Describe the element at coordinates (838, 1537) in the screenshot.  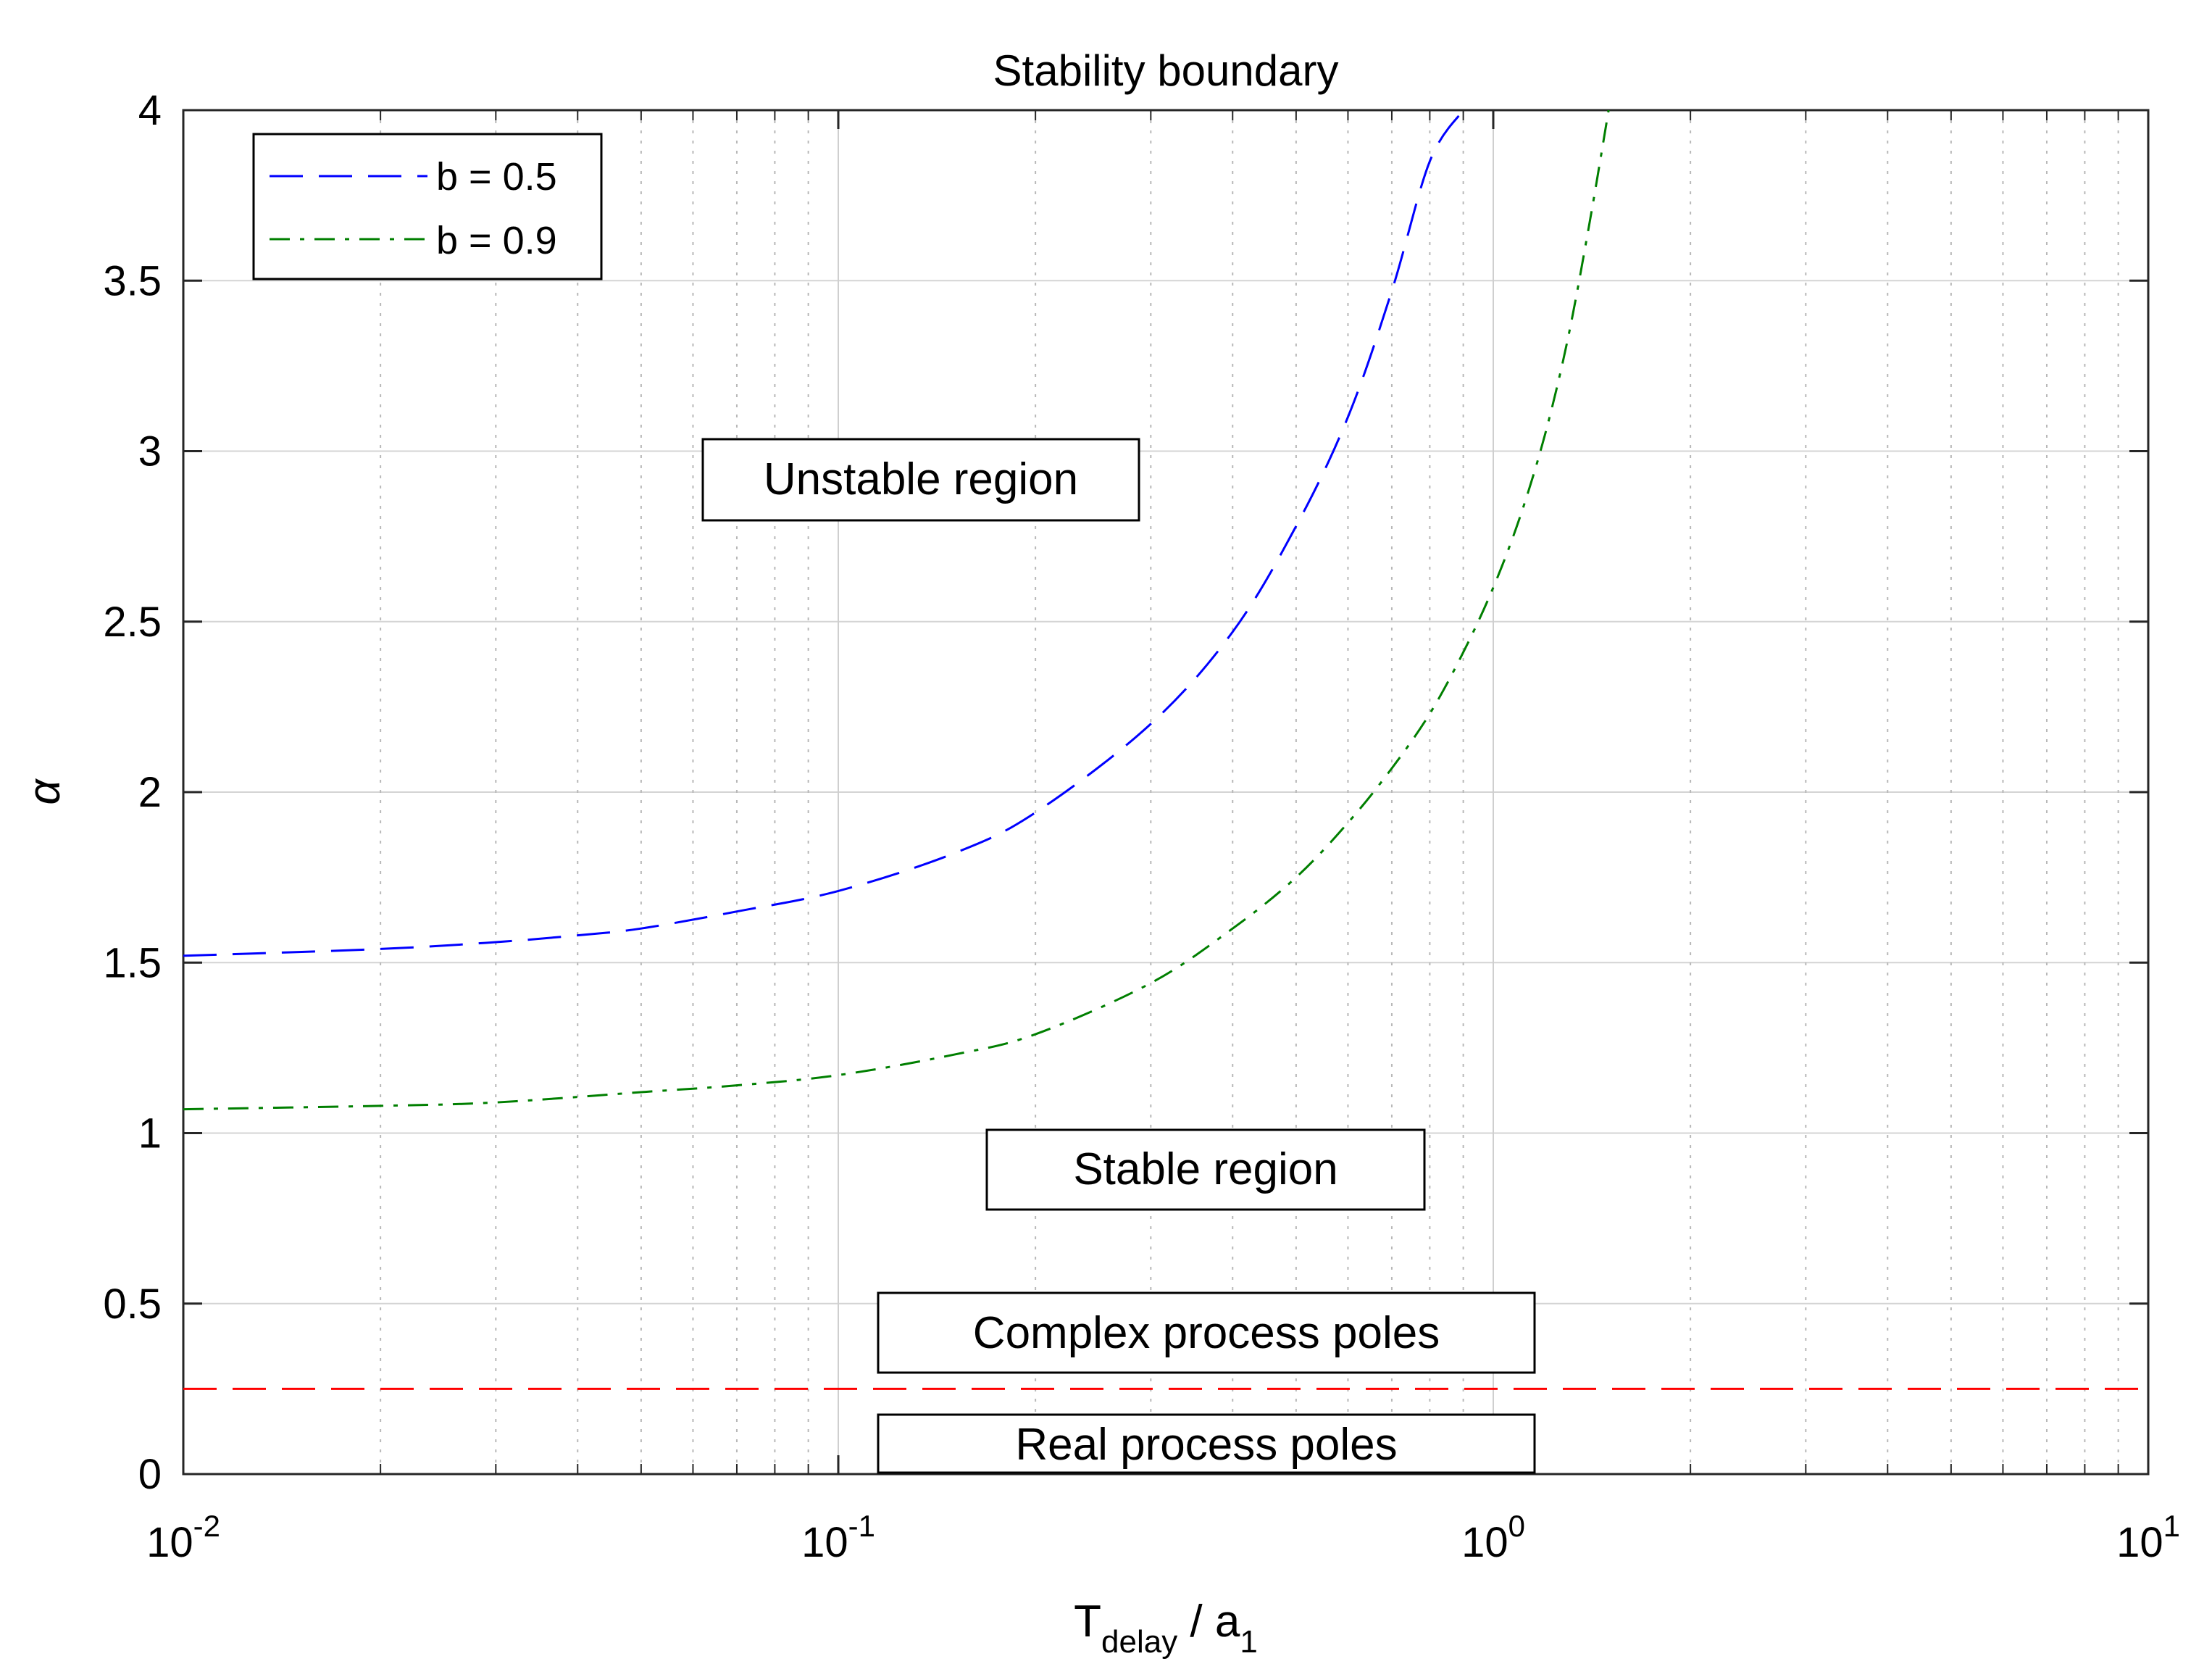
I see `x-tick-label-1: 10⁻¹` at that location.